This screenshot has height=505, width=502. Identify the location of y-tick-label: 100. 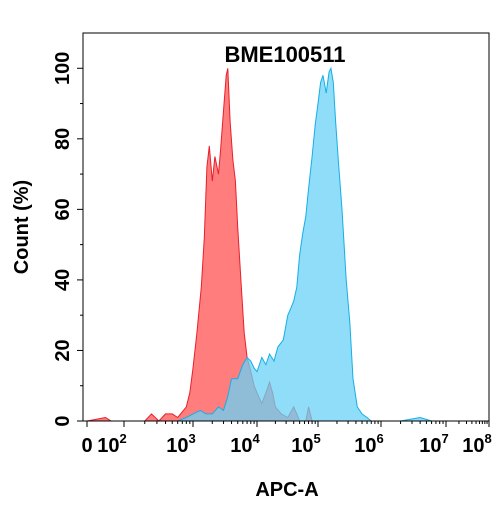
(63, 68).